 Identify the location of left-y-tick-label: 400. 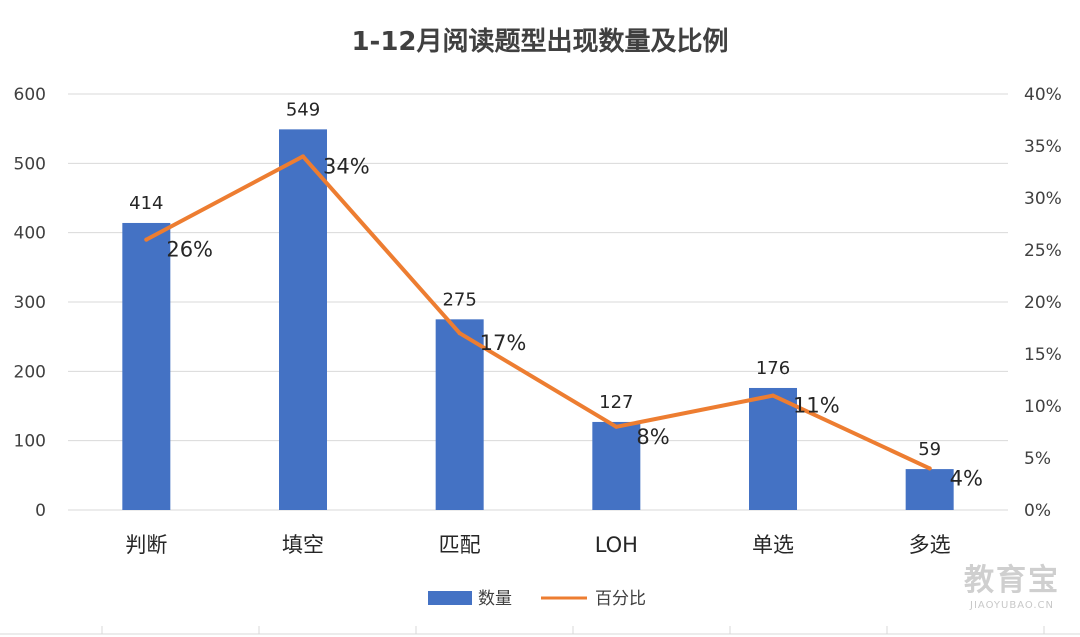
(30, 234).